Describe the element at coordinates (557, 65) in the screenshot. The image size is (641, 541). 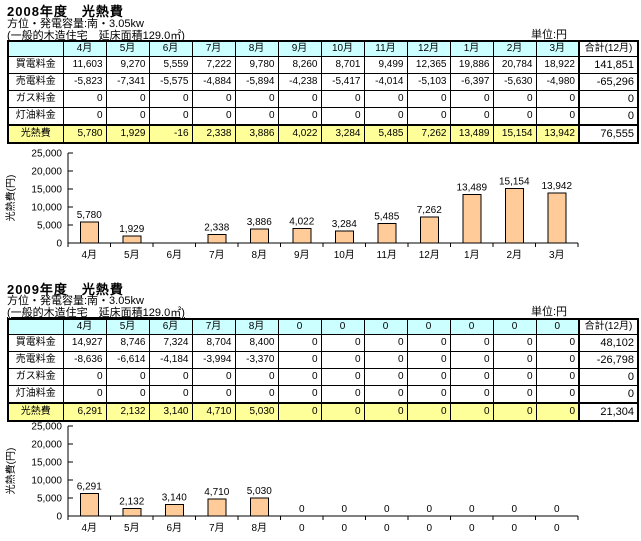
I see `value-cell: 18,922` at that location.